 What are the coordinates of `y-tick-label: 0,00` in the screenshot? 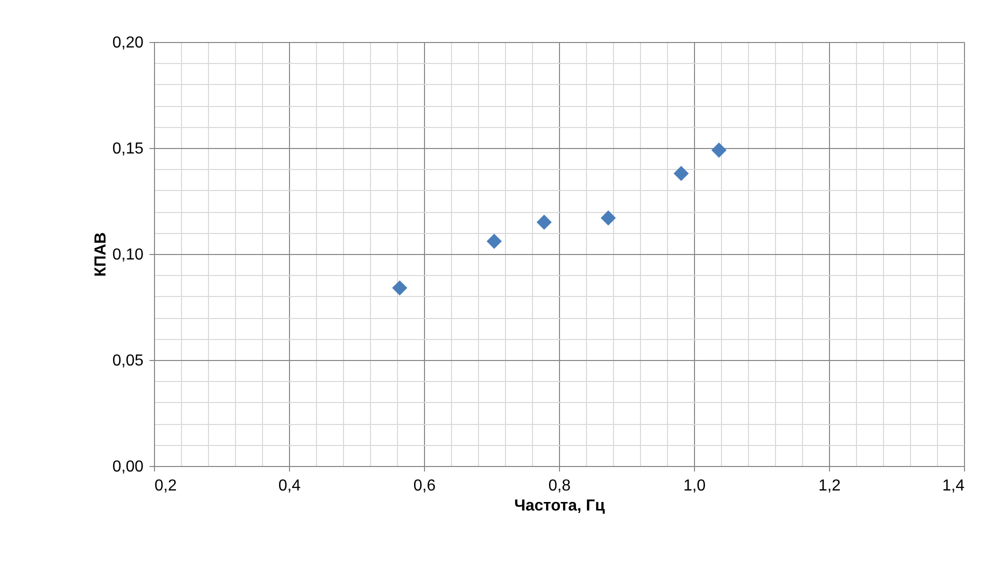 It's located at (128, 467).